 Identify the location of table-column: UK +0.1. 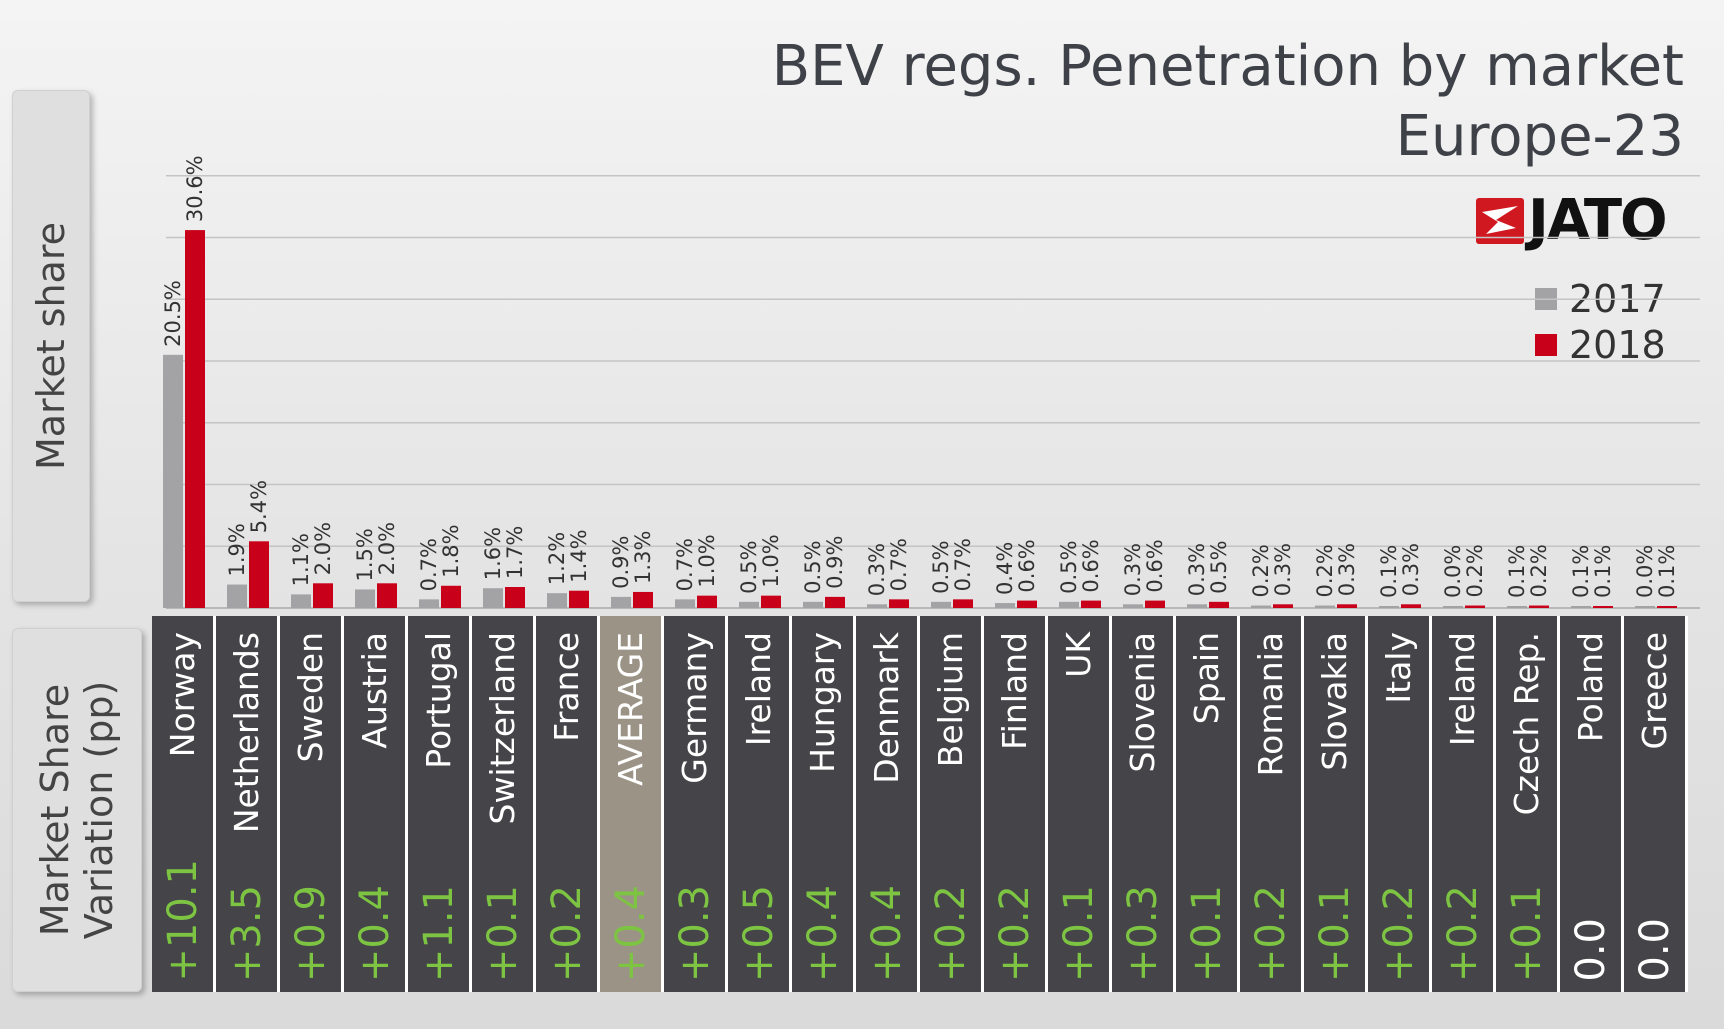
(1080, 804).